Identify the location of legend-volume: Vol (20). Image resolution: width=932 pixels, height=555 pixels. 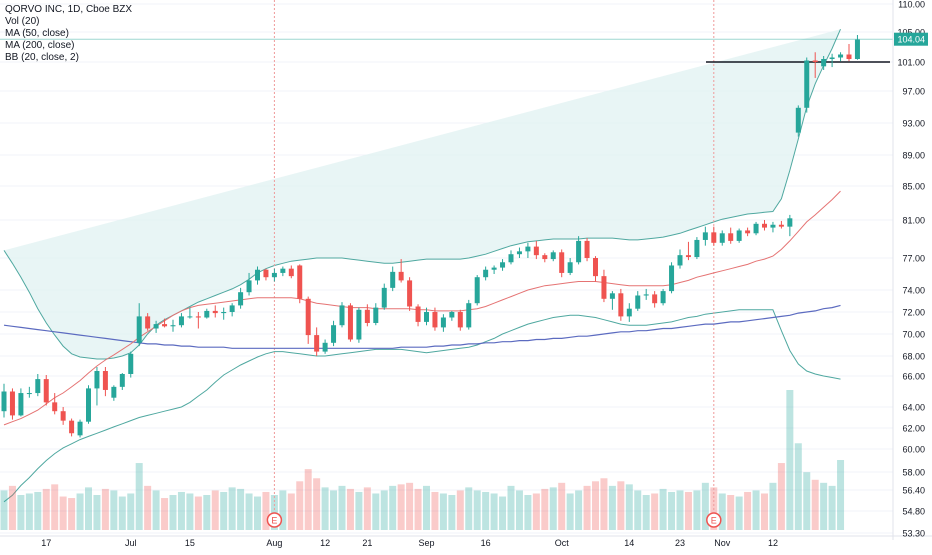
(22, 21).